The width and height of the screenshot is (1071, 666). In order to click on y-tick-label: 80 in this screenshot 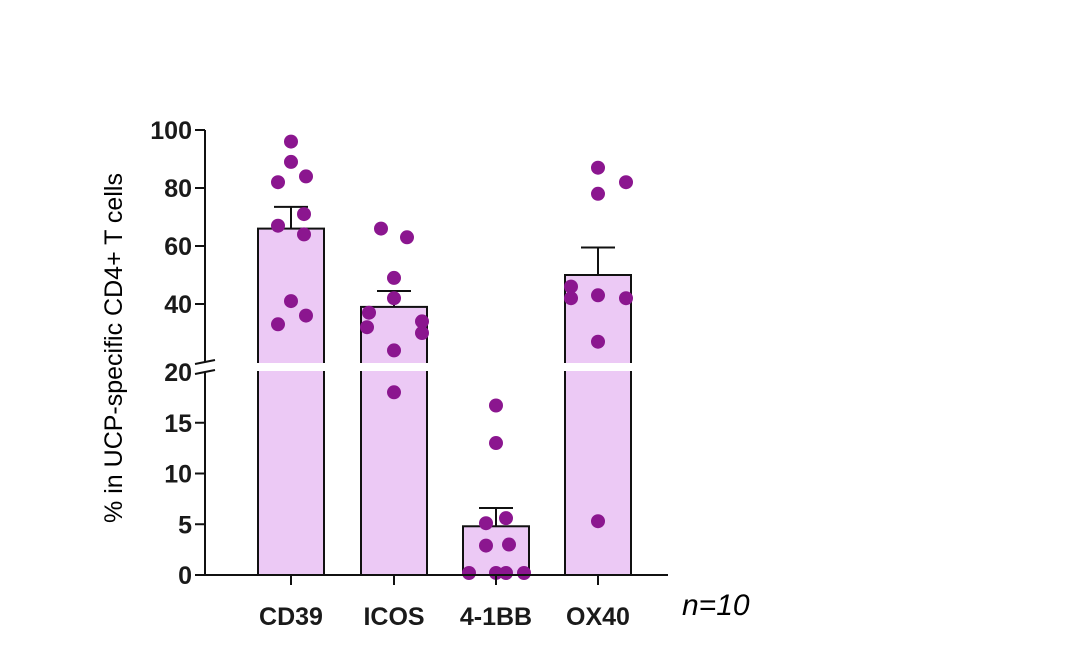, I will do `click(178, 189)`.